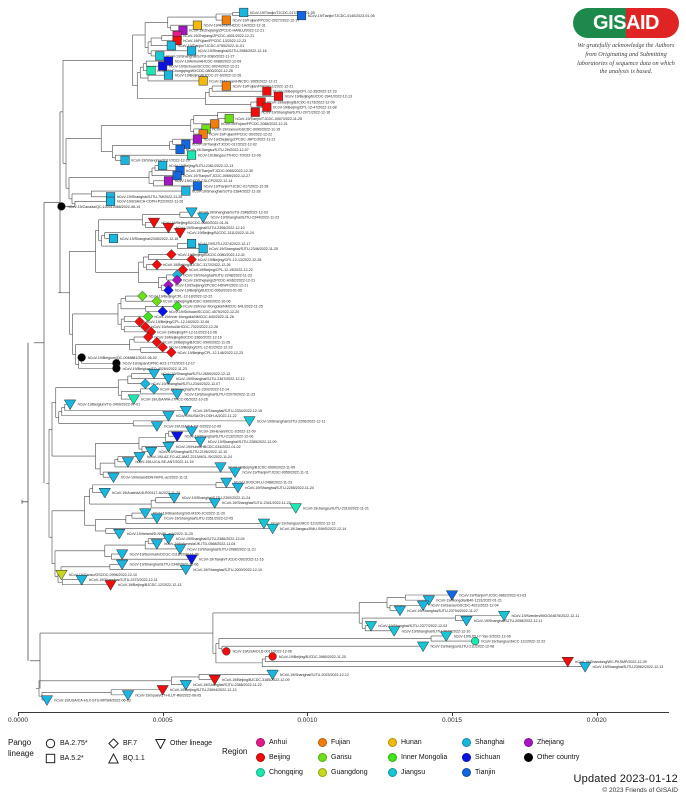 Image resolution: width=686 pixels, height=800 pixels. Describe the element at coordinates (620, 667) in the screenshot. I see `tree-tip: hCoV-19/Shanghai/SJTU-23962/2022-12-13` at that location.